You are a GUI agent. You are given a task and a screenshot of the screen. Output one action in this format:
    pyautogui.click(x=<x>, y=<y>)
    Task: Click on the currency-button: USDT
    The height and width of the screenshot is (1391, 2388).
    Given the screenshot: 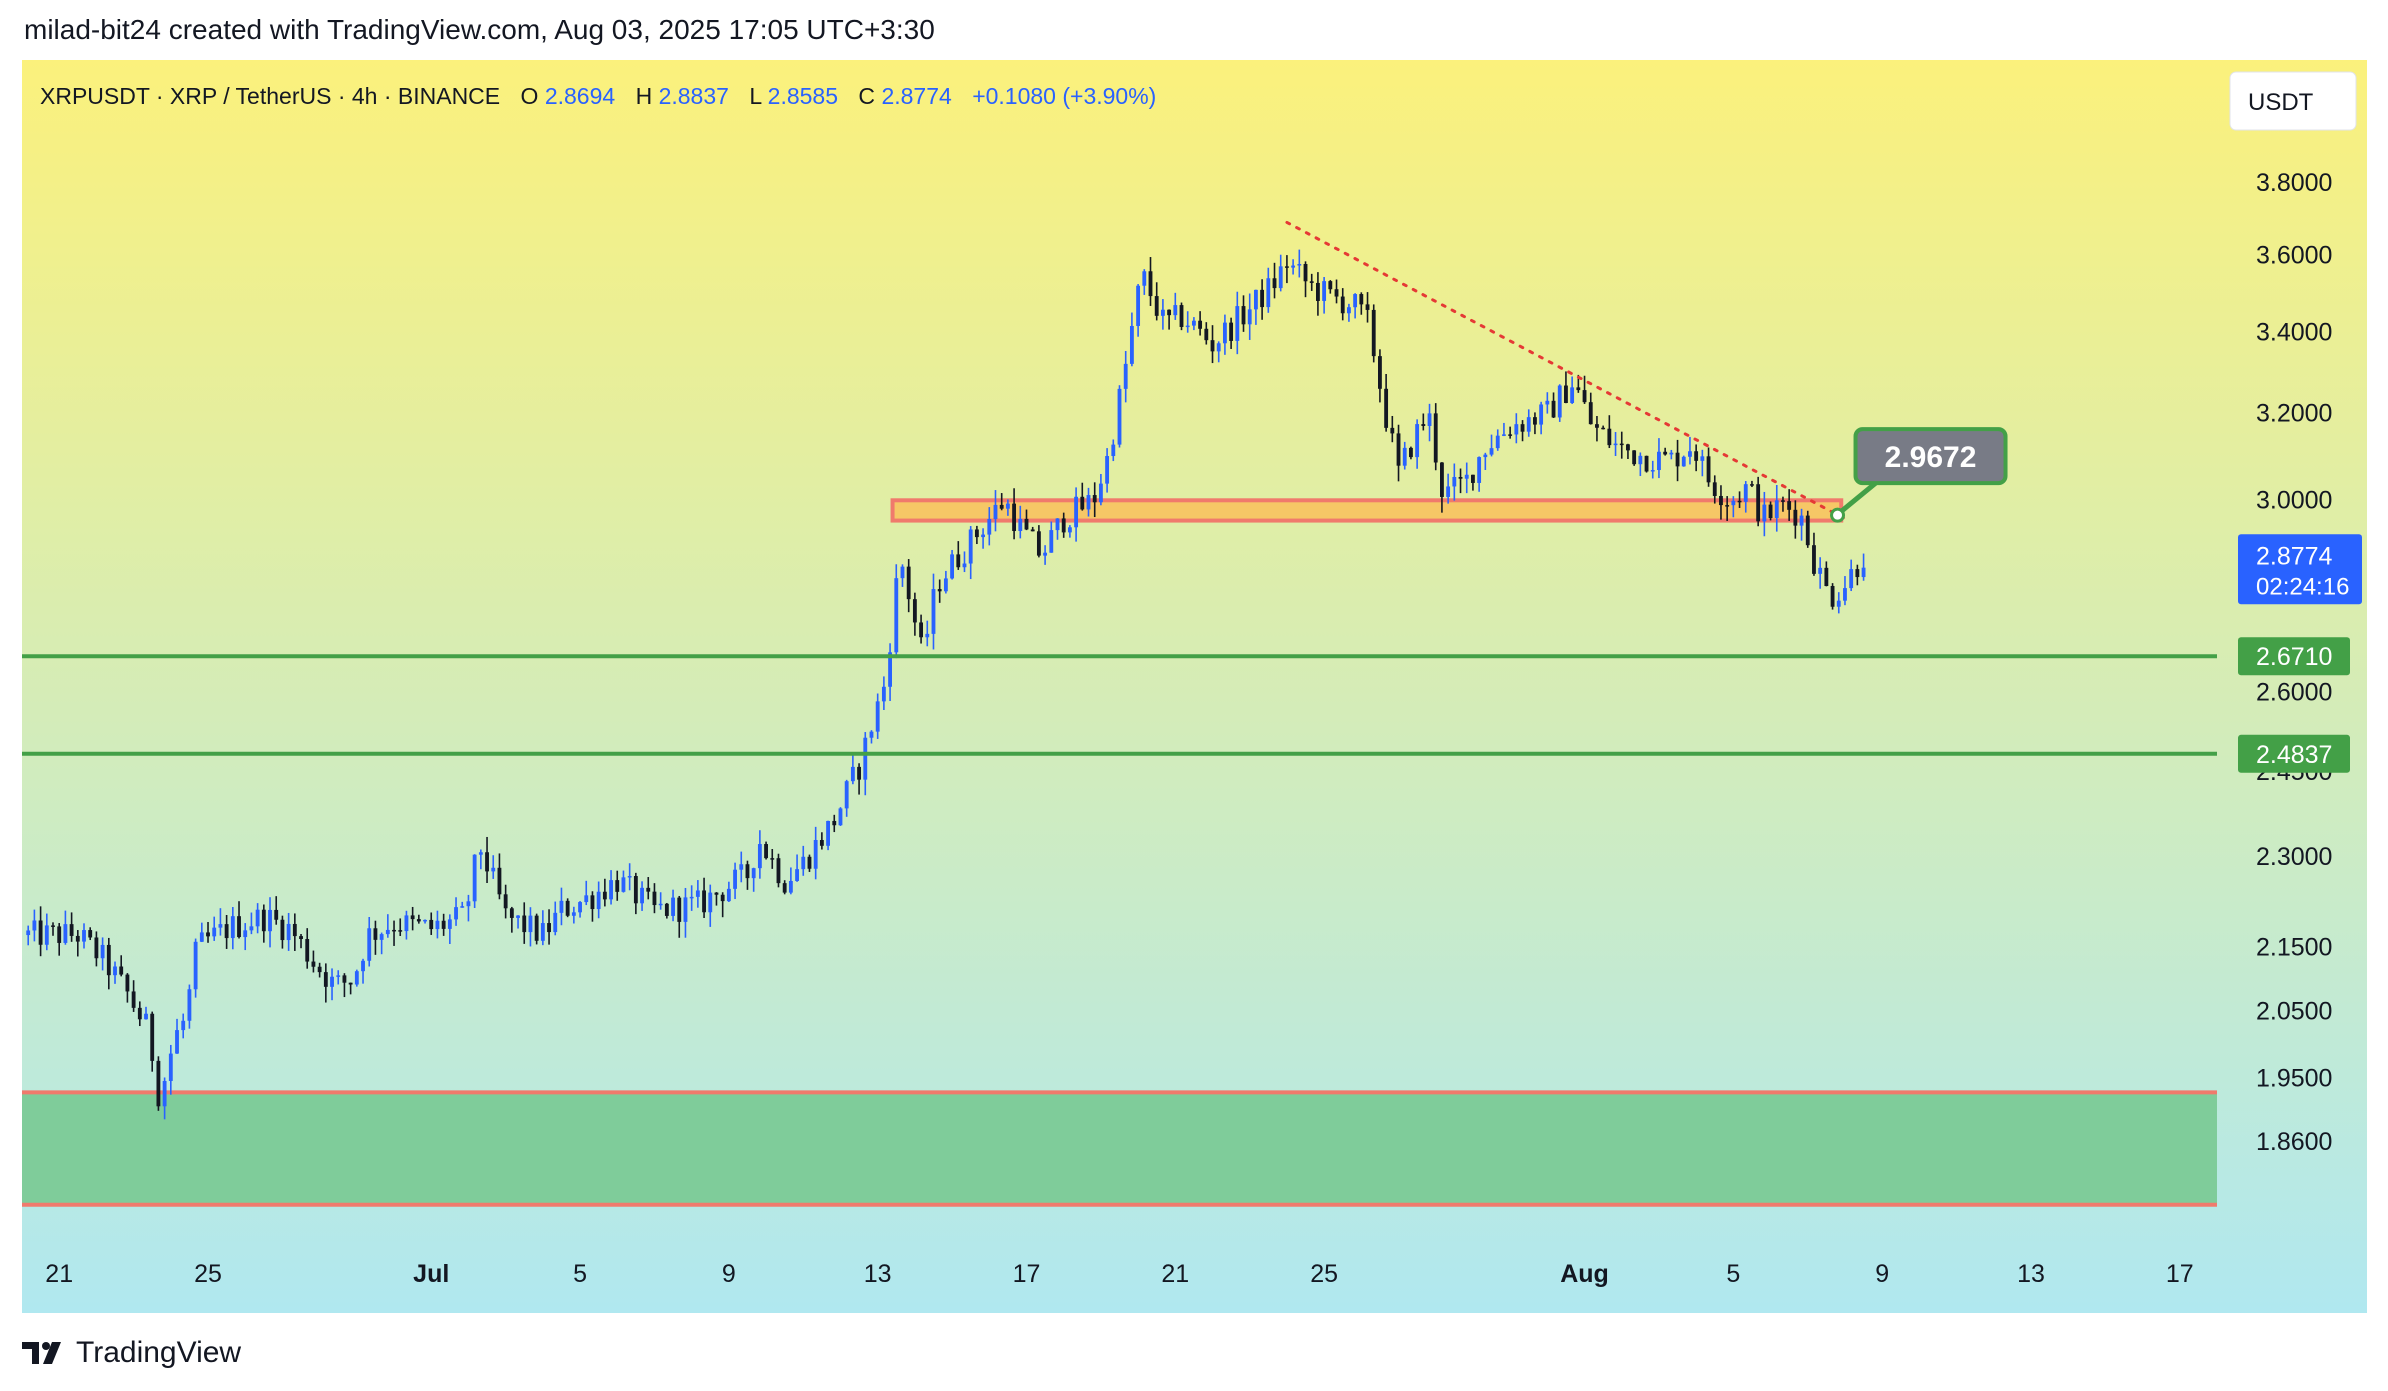 What is the action you would take?
    pyautogui.click(x=2293, y=101)
    